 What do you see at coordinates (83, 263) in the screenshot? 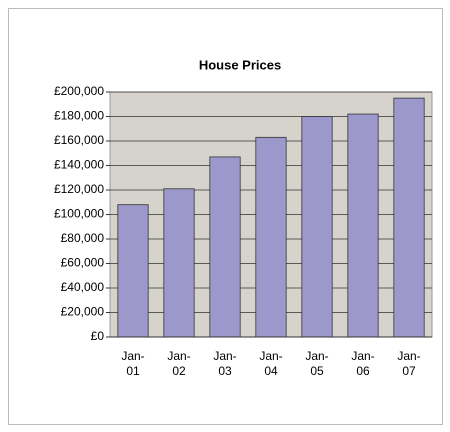
I see `y-tick-label: £60,000` at bounding box center [83, 263].